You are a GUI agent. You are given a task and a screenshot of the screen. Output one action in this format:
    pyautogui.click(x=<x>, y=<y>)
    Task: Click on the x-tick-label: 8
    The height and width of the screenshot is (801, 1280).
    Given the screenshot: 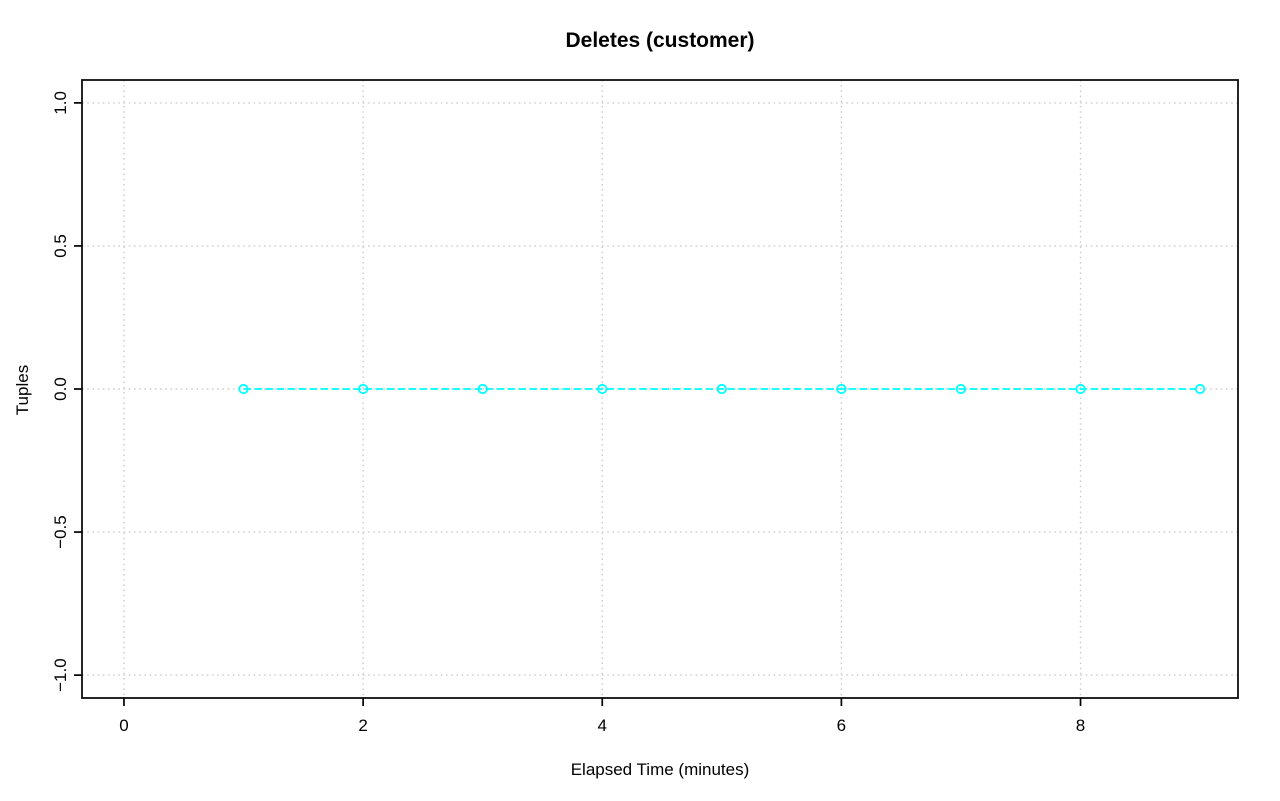 What is the action you would take?
    pyautogui.click(x=1080, y=725)
    